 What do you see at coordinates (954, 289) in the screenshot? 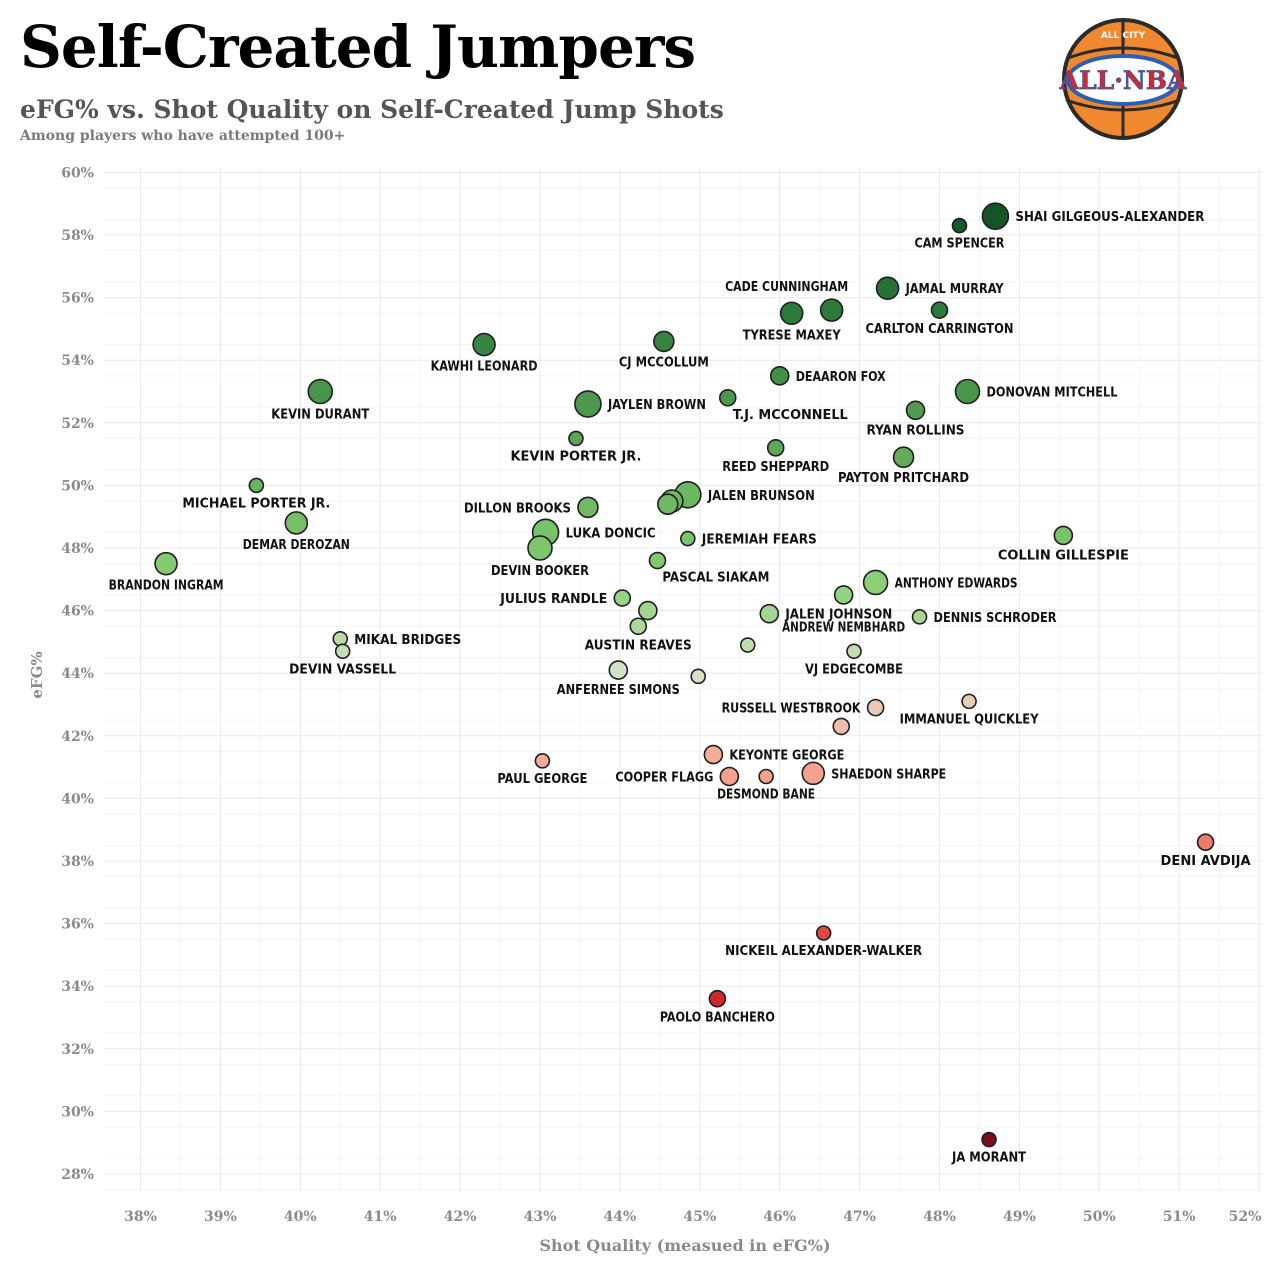
I see `player-label: JAMAL MURRAY` at bounding box center [954, 289].